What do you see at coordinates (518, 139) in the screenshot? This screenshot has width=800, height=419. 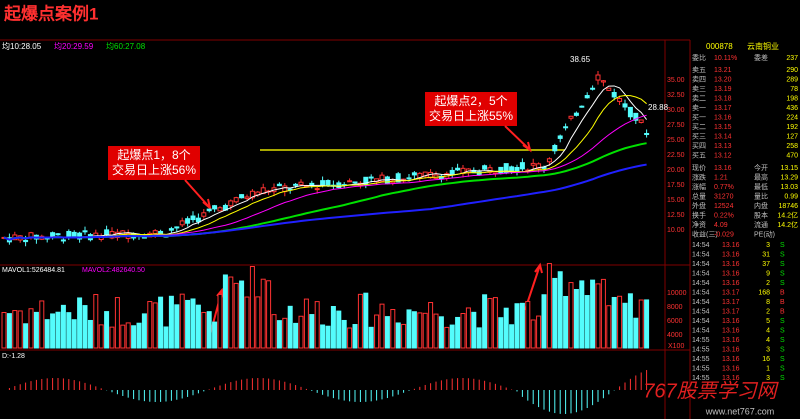 I see `arrow` at bounding box center [518, 139].